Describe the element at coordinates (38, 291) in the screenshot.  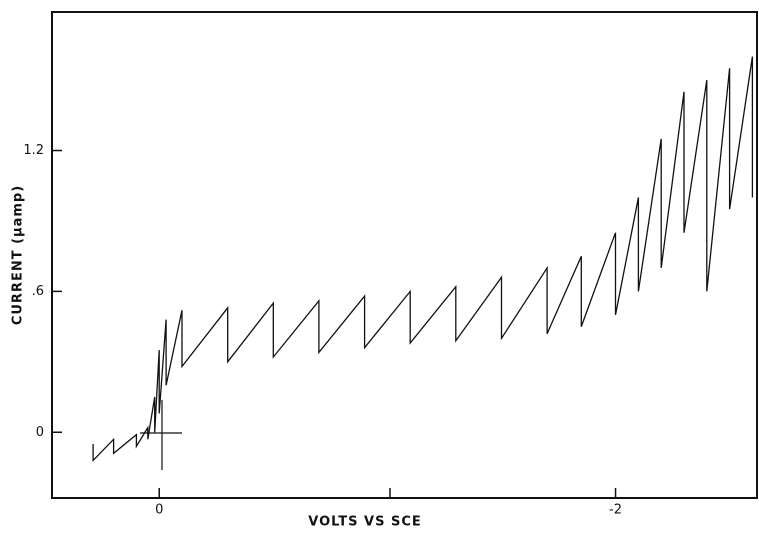
I see `y-tick-label: .6` at that location.